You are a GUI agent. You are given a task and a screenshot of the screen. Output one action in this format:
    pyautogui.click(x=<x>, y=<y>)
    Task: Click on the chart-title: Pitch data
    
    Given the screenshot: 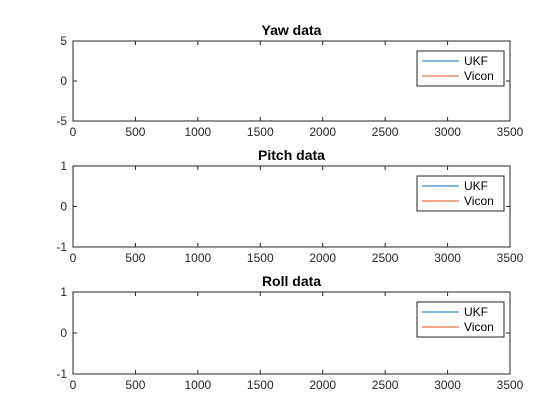 What is the action you would take?
    pyautogui.click(x=291, y=155)
    